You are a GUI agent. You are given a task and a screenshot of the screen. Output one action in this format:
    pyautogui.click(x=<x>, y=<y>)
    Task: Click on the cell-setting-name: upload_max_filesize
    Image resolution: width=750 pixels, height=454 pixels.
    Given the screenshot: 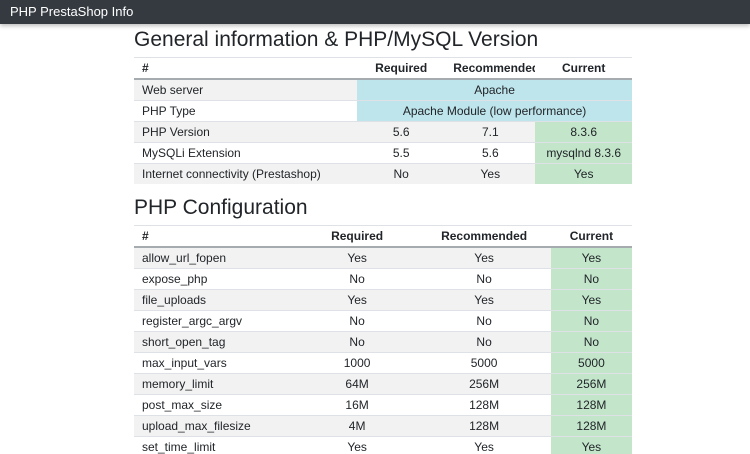 What is the action you would take?
    pyautogui.click(x=215, y=426)
    